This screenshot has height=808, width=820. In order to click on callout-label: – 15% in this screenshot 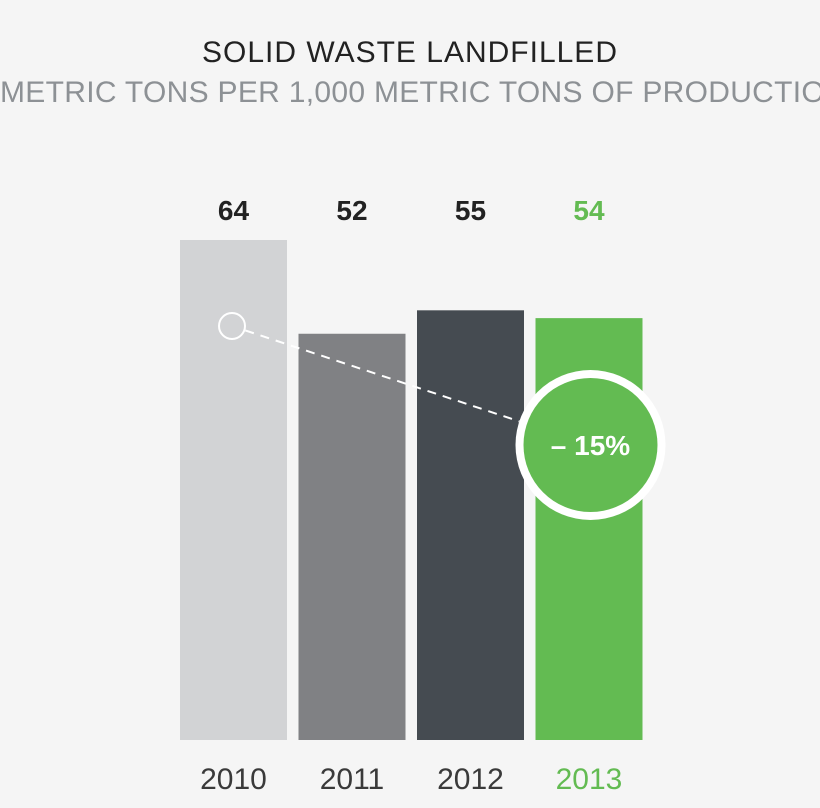, I will do `click(590, 445)`.